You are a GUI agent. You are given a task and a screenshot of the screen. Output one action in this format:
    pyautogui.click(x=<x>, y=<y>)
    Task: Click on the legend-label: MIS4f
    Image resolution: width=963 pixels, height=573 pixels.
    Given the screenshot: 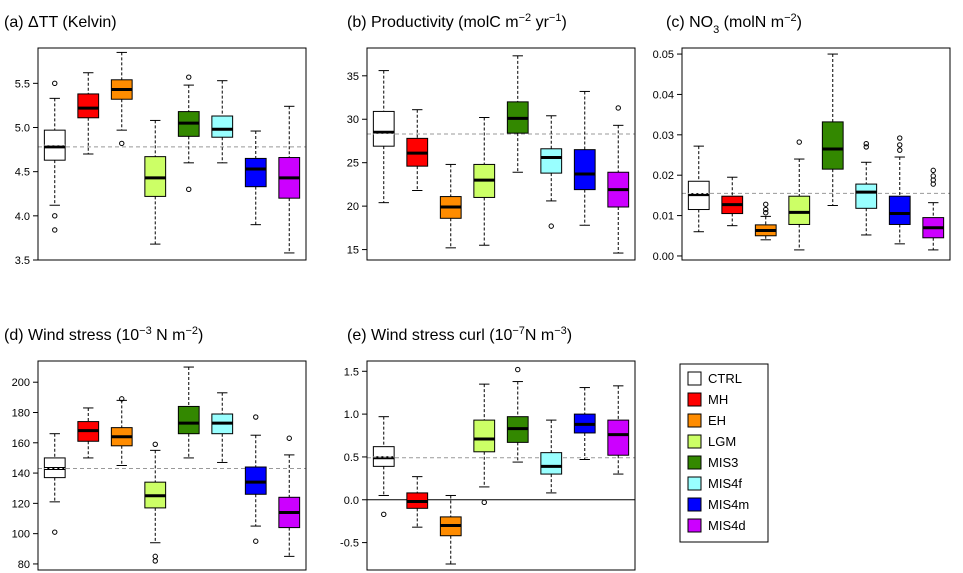 What is the action you would take?
    pyautogui.click(x=725, y=483)
    